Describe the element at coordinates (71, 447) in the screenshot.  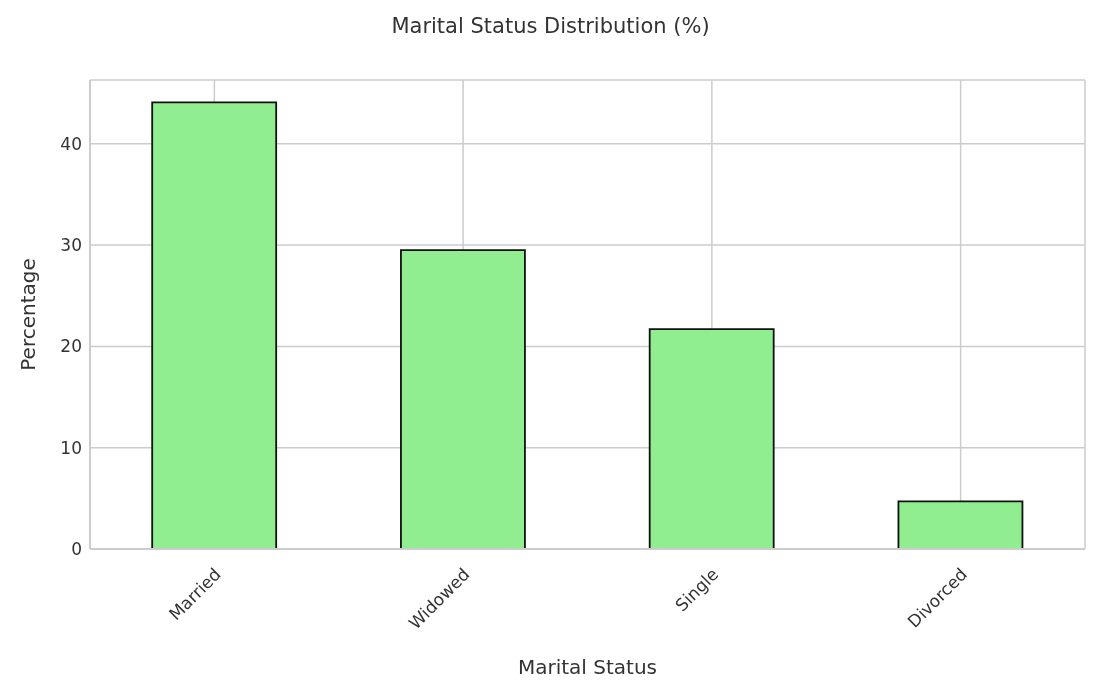
I see `y-tick-label: 10` at that location.